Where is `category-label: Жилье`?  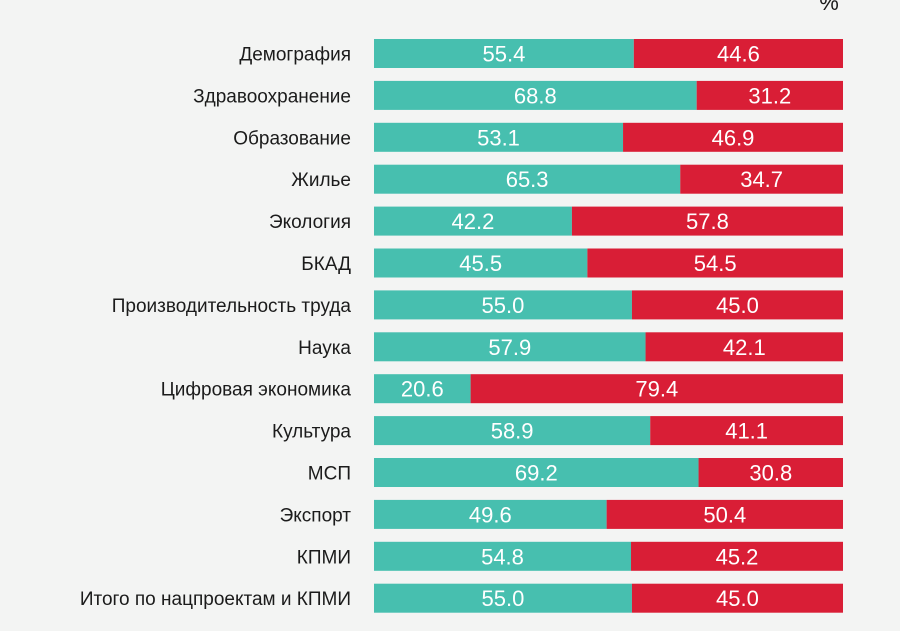
category-label: Жилье is located at coordinates (321, 180).